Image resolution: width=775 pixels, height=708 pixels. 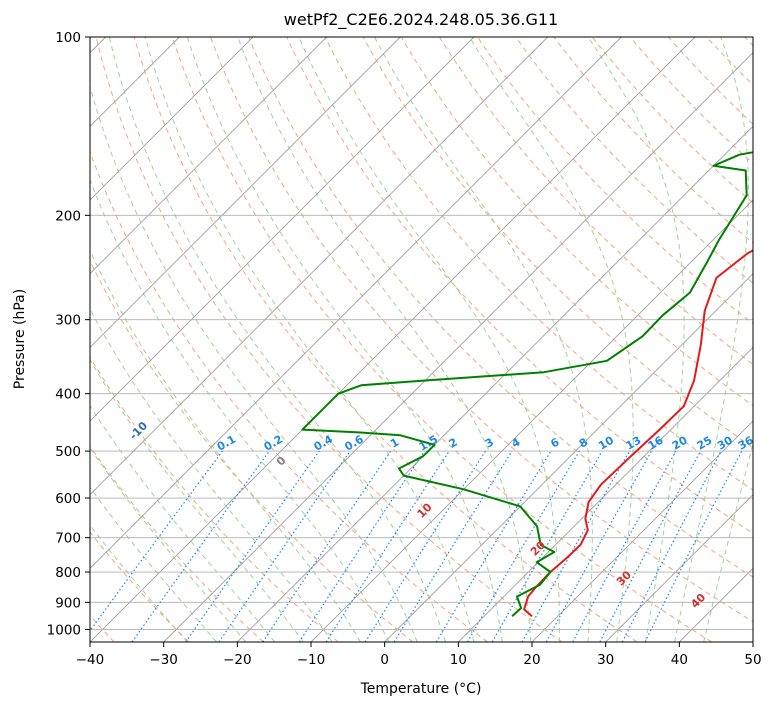 What do you see at coordinates (531, 660) in the screenshot?
I see `x-tick-label: 20` at bounding box center [531, 660].